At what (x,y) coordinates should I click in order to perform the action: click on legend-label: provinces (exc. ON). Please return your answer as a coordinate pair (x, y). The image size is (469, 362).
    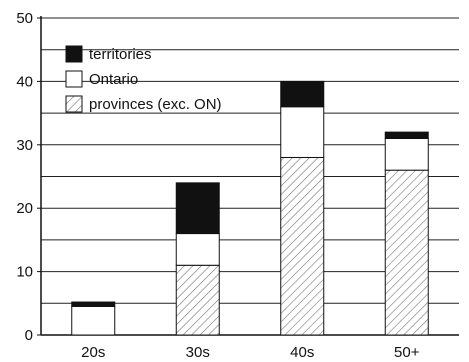
    Looking at the image, I should click on (155, 104).